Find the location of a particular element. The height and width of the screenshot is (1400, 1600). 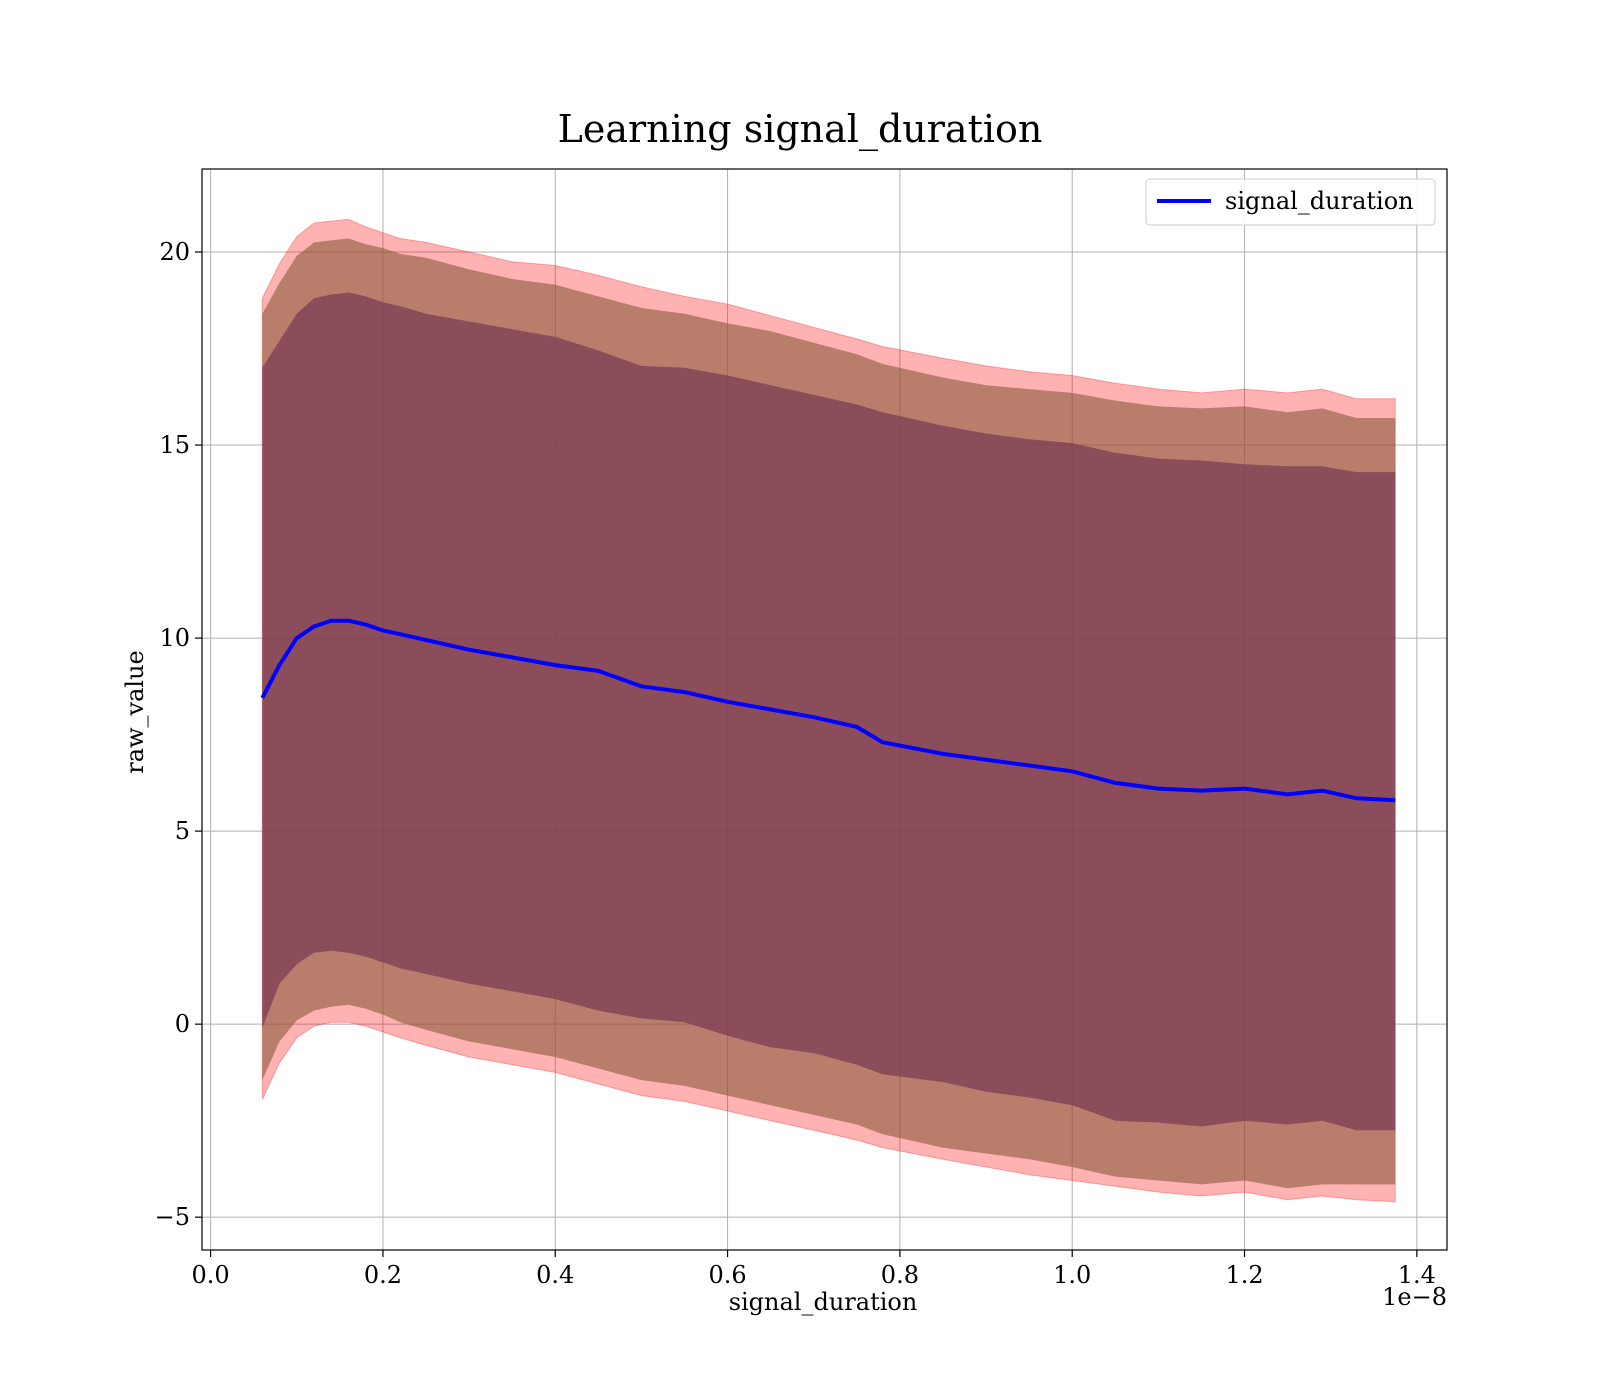

y-tick-label: 5 is located at coordinates (182, 831).